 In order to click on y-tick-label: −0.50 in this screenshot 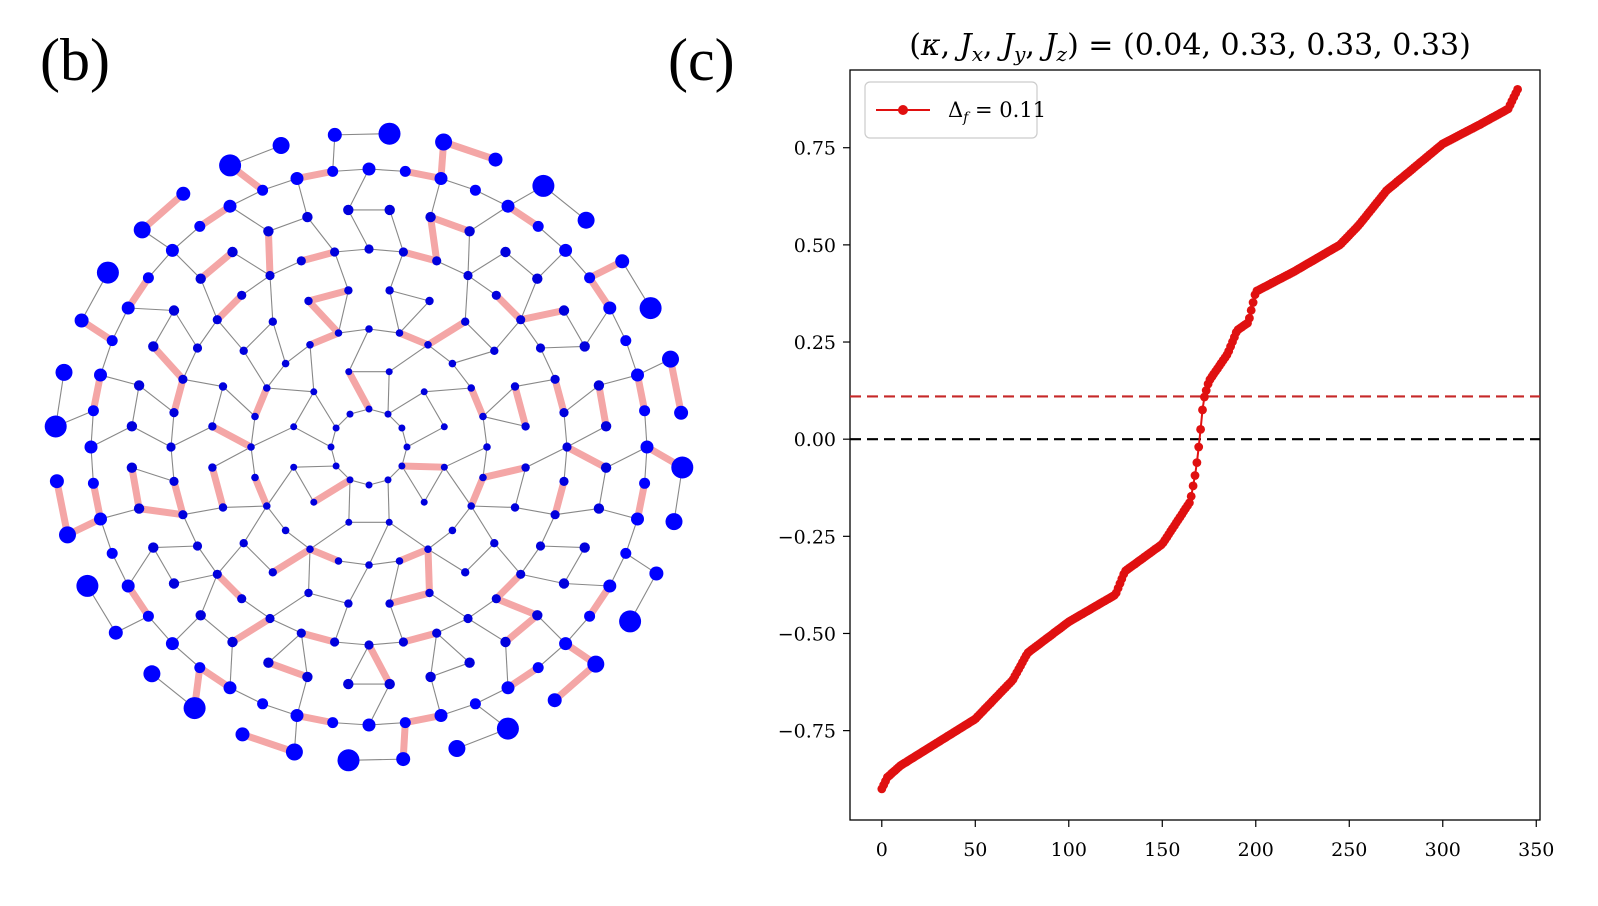, I will do `click(807, 634)`.